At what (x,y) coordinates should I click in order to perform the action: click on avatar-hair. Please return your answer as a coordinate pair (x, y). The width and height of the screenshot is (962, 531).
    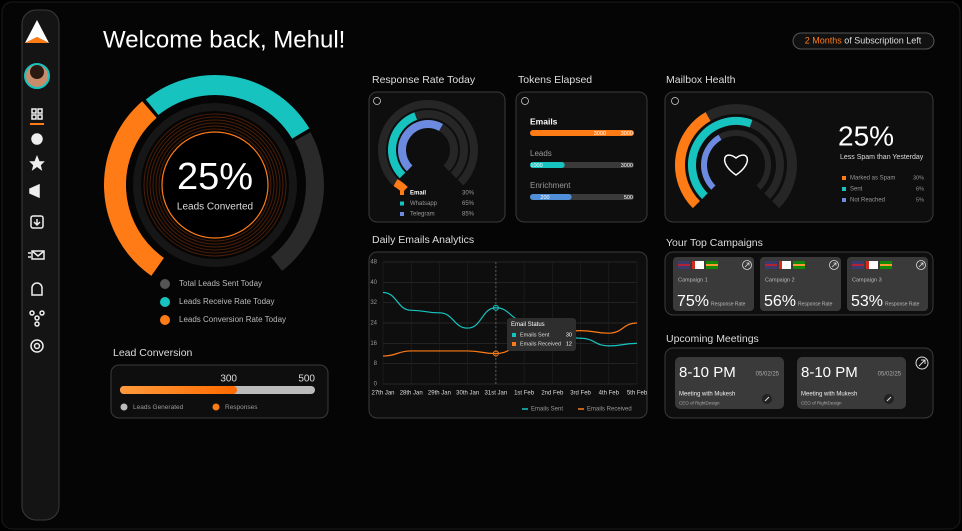
    Looking at the image, I should click on (37, 72).